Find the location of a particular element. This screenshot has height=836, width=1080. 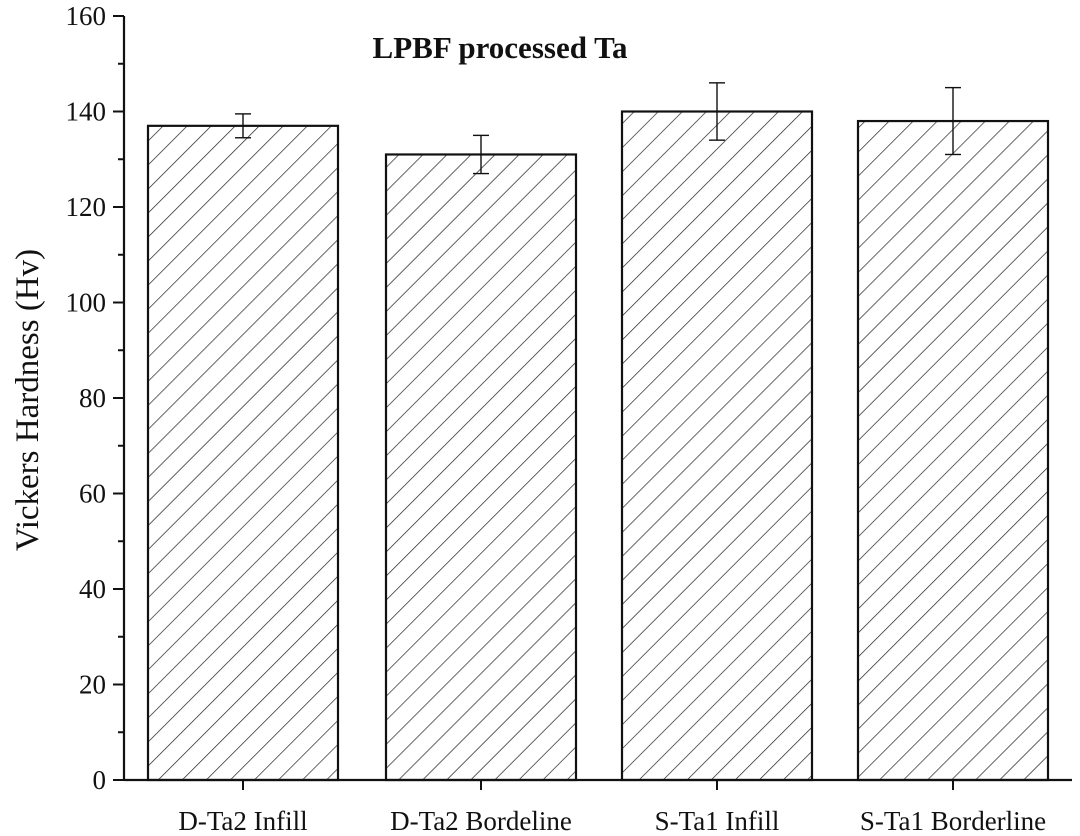

x-tick-label: S-Ta1 Infill is located at coordinates (717, 821).